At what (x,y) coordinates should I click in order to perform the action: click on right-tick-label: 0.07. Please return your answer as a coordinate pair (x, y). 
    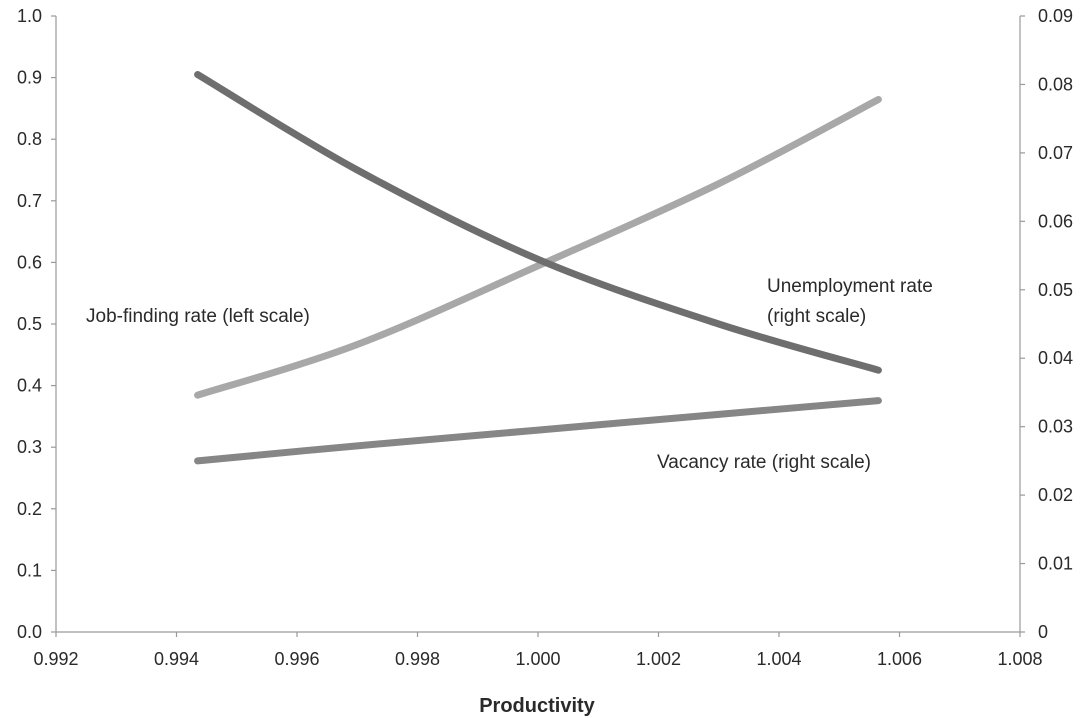
    Looking at the image, I should click on (1055, 153).